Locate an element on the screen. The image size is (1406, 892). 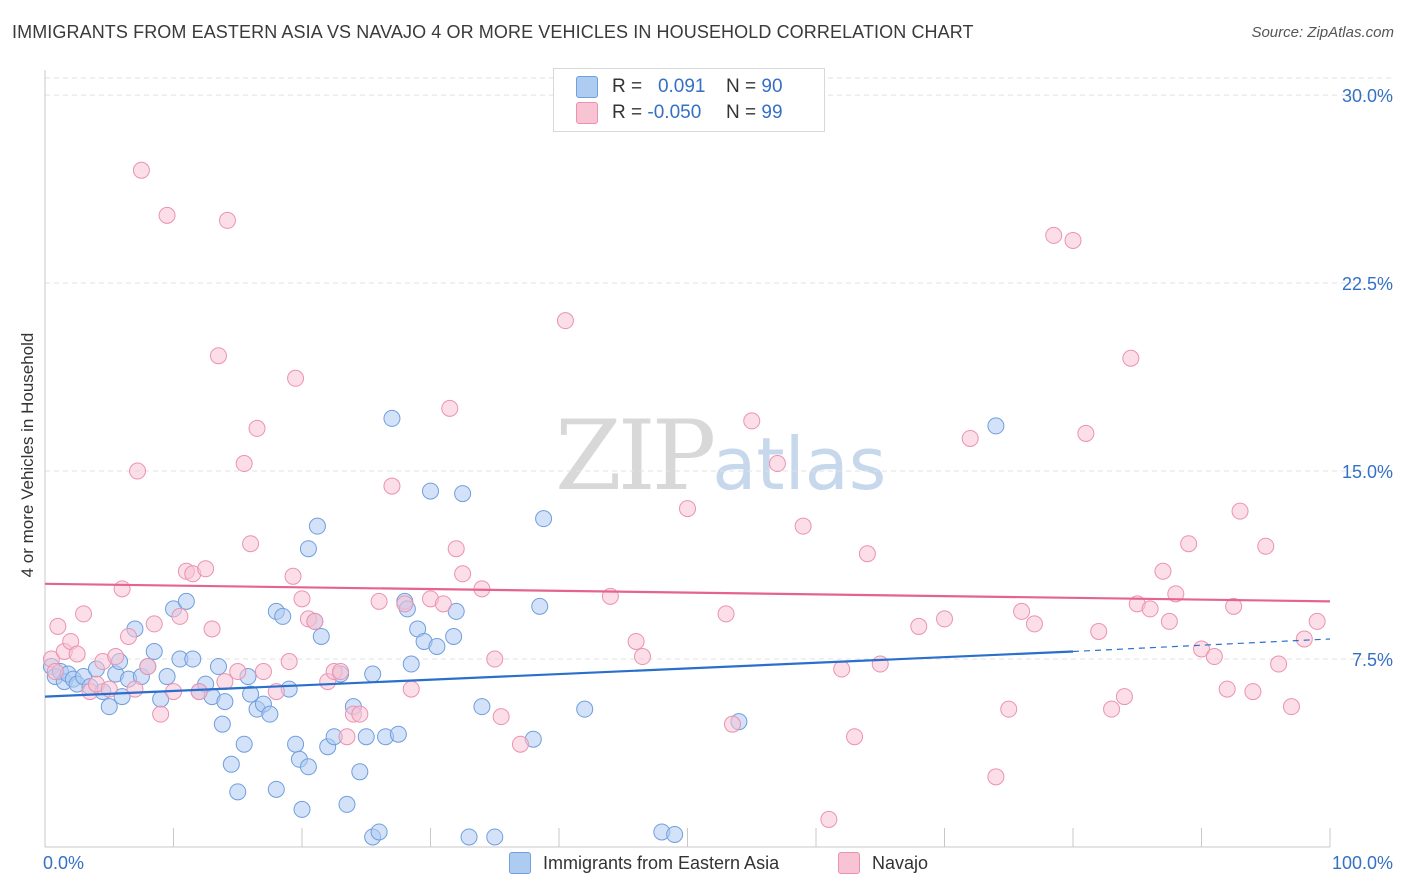
series-legend-item-eastern-asia: Immigrants from Eastern Asia is located at coordinates (644, 863).